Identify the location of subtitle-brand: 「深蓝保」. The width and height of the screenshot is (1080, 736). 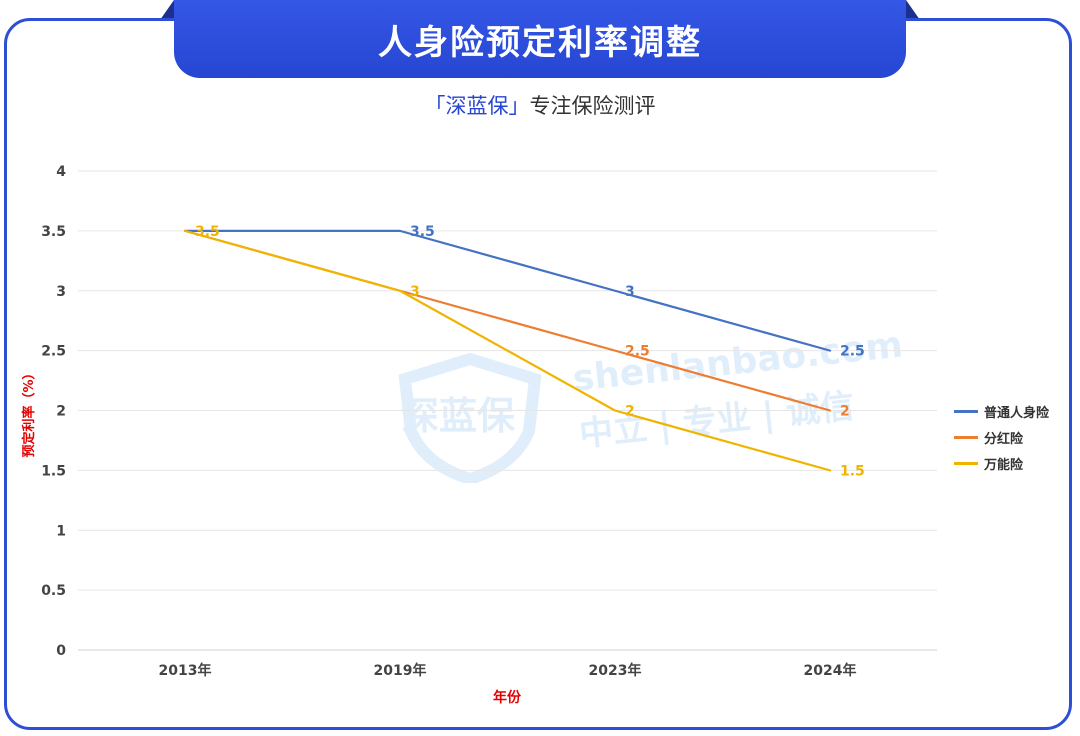
(477, 106).